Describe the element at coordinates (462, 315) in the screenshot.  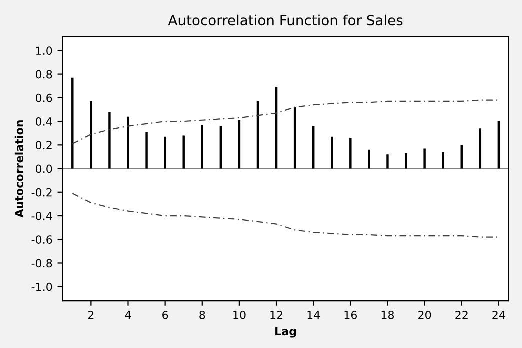
I see `x-tick-label: 22` at that location.